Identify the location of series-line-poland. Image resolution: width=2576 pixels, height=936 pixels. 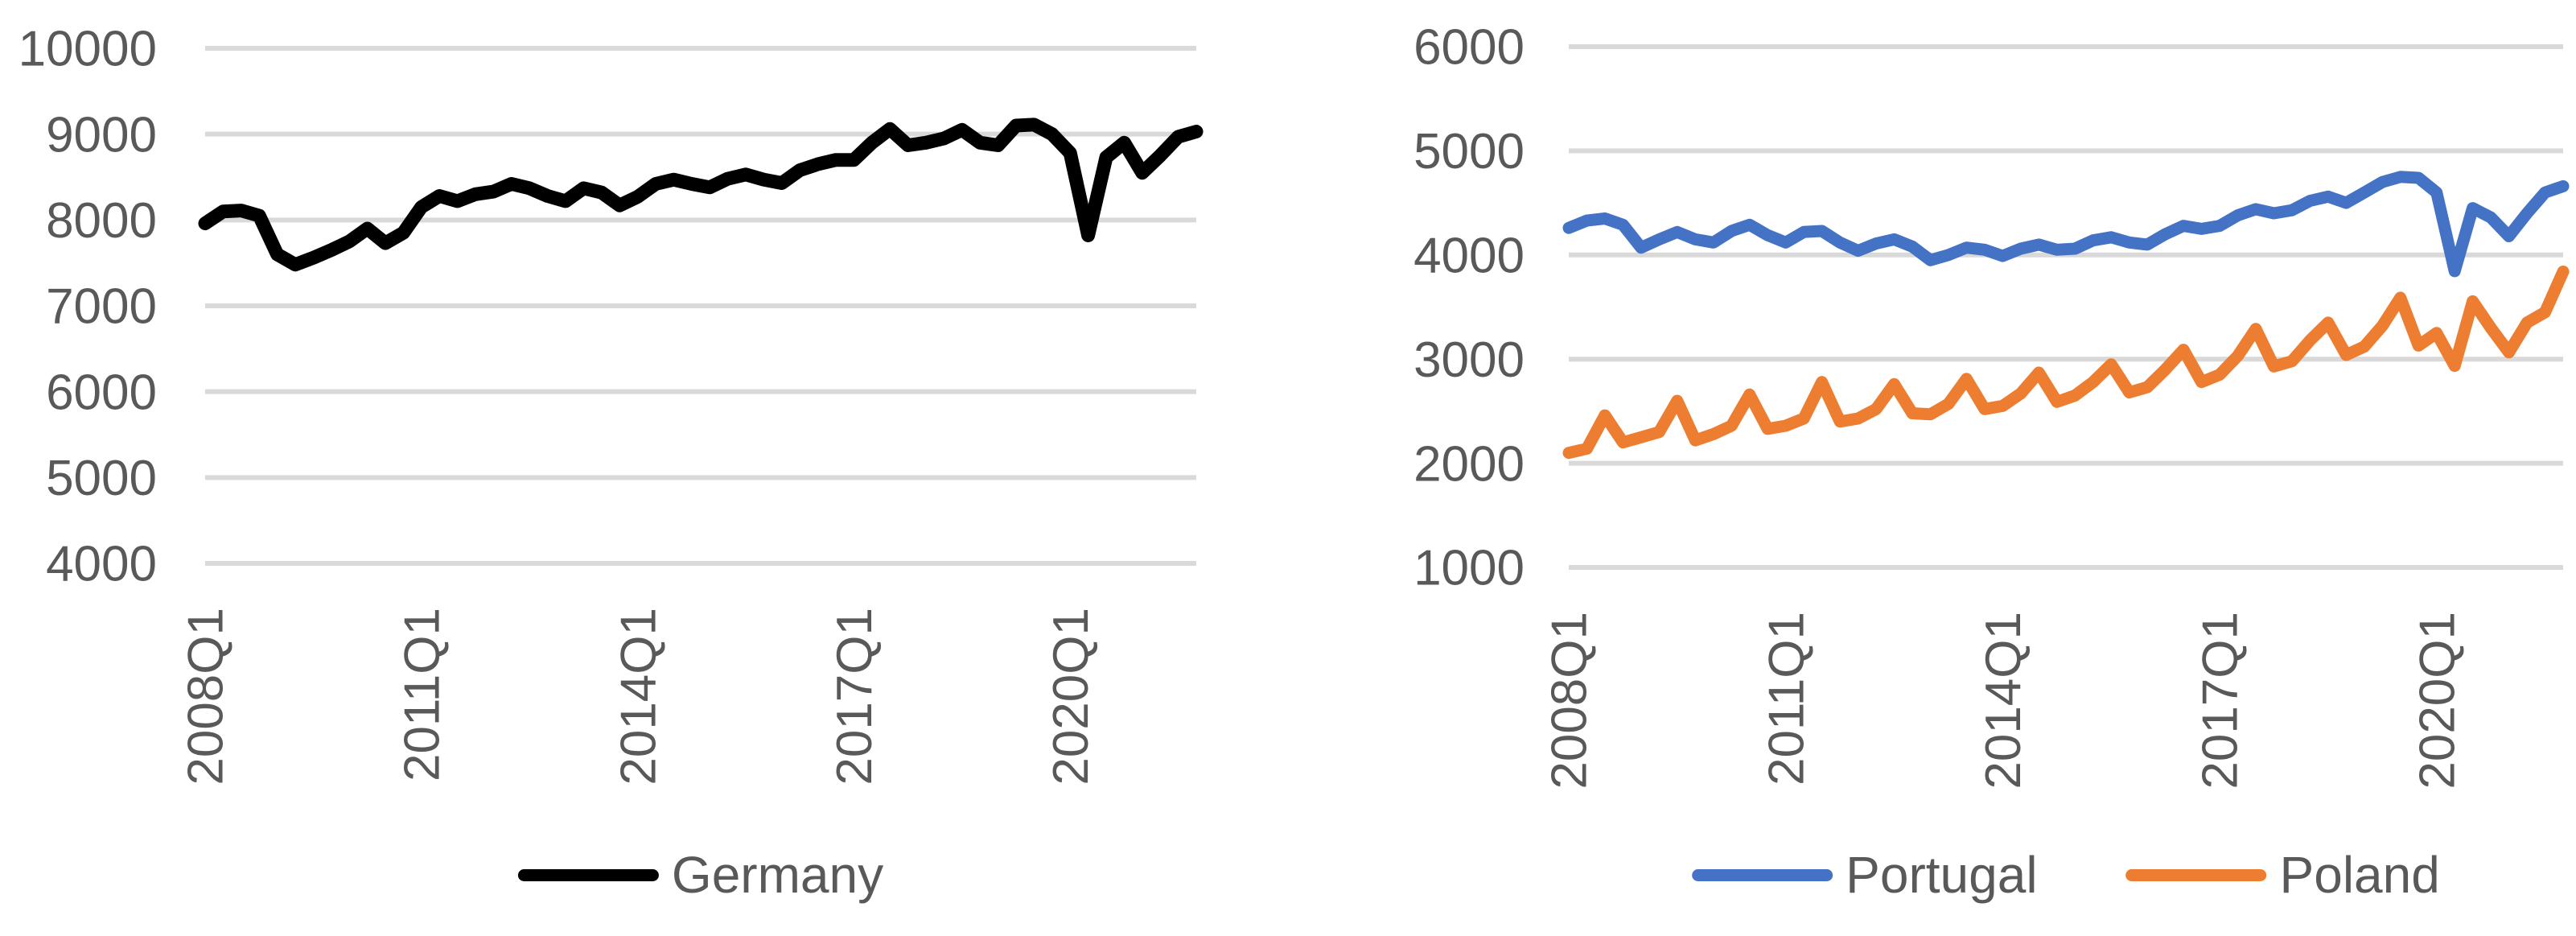
(2066, 363).